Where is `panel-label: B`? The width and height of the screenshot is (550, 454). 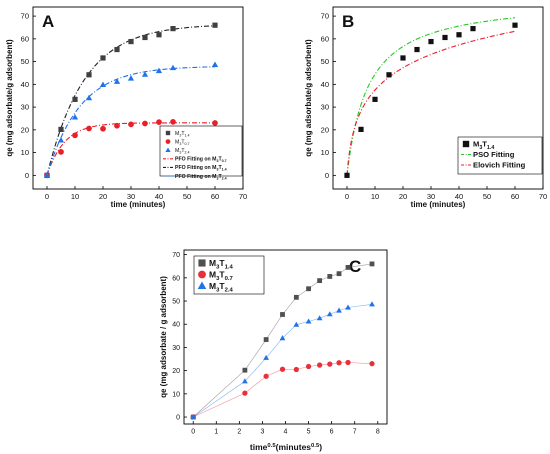 panel-label: B is located at coordinates (348, 21).